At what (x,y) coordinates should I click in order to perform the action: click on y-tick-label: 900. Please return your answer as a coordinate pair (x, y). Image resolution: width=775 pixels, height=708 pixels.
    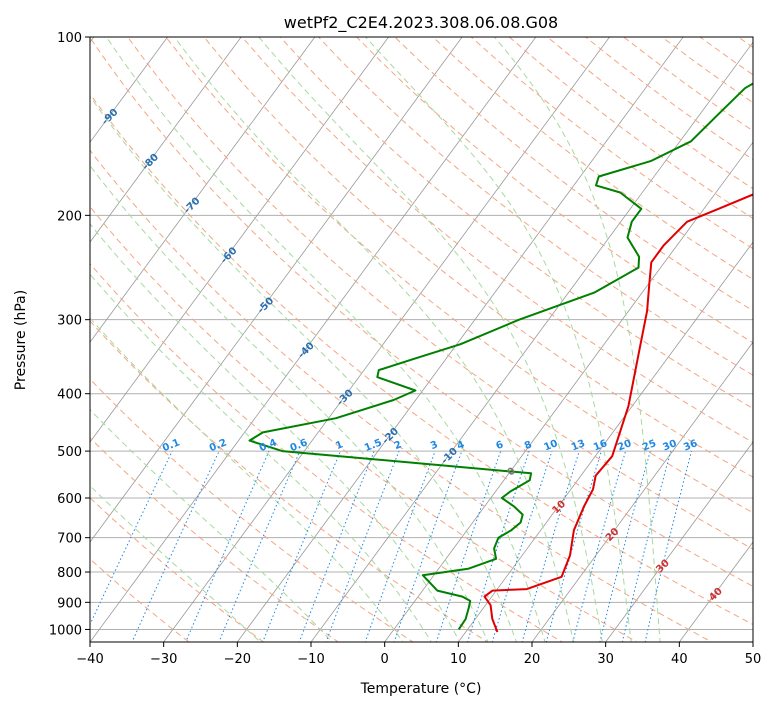
    Looking at the image, I should click on (69, 603).